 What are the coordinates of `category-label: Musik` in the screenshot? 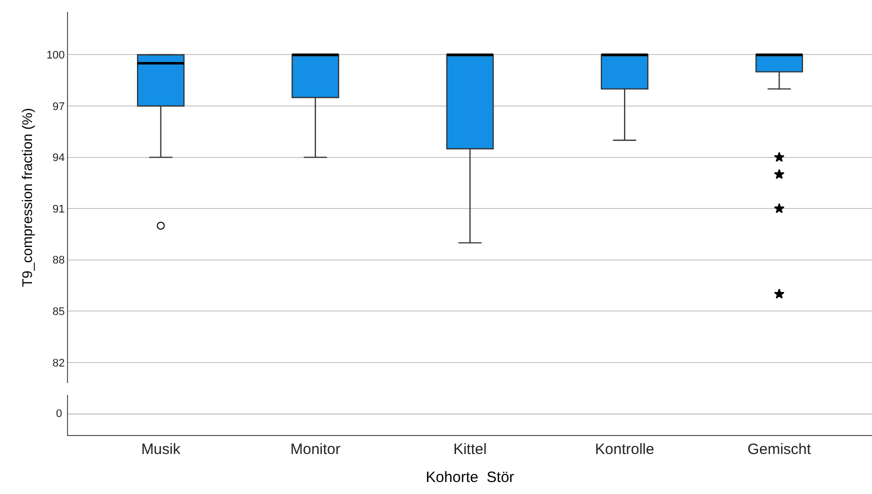 It's located at (161, 449).